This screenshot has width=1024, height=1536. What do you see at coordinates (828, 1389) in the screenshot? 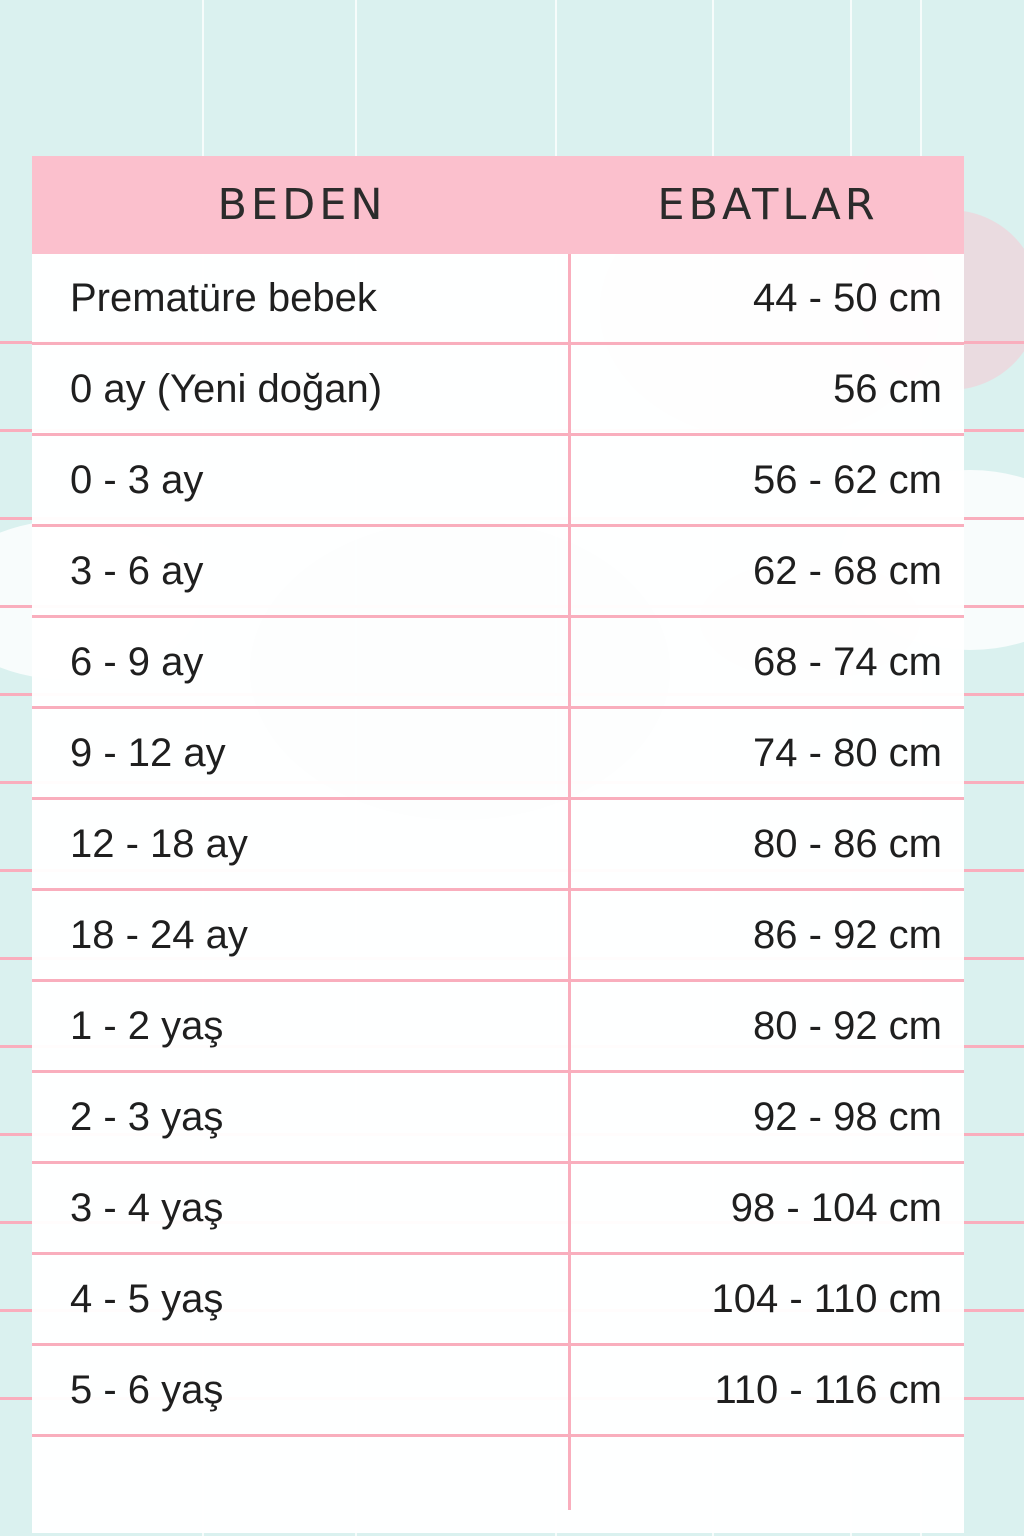
I see `cell-ebat: 110 - 116 cm` at bounding box center [828, 1389].